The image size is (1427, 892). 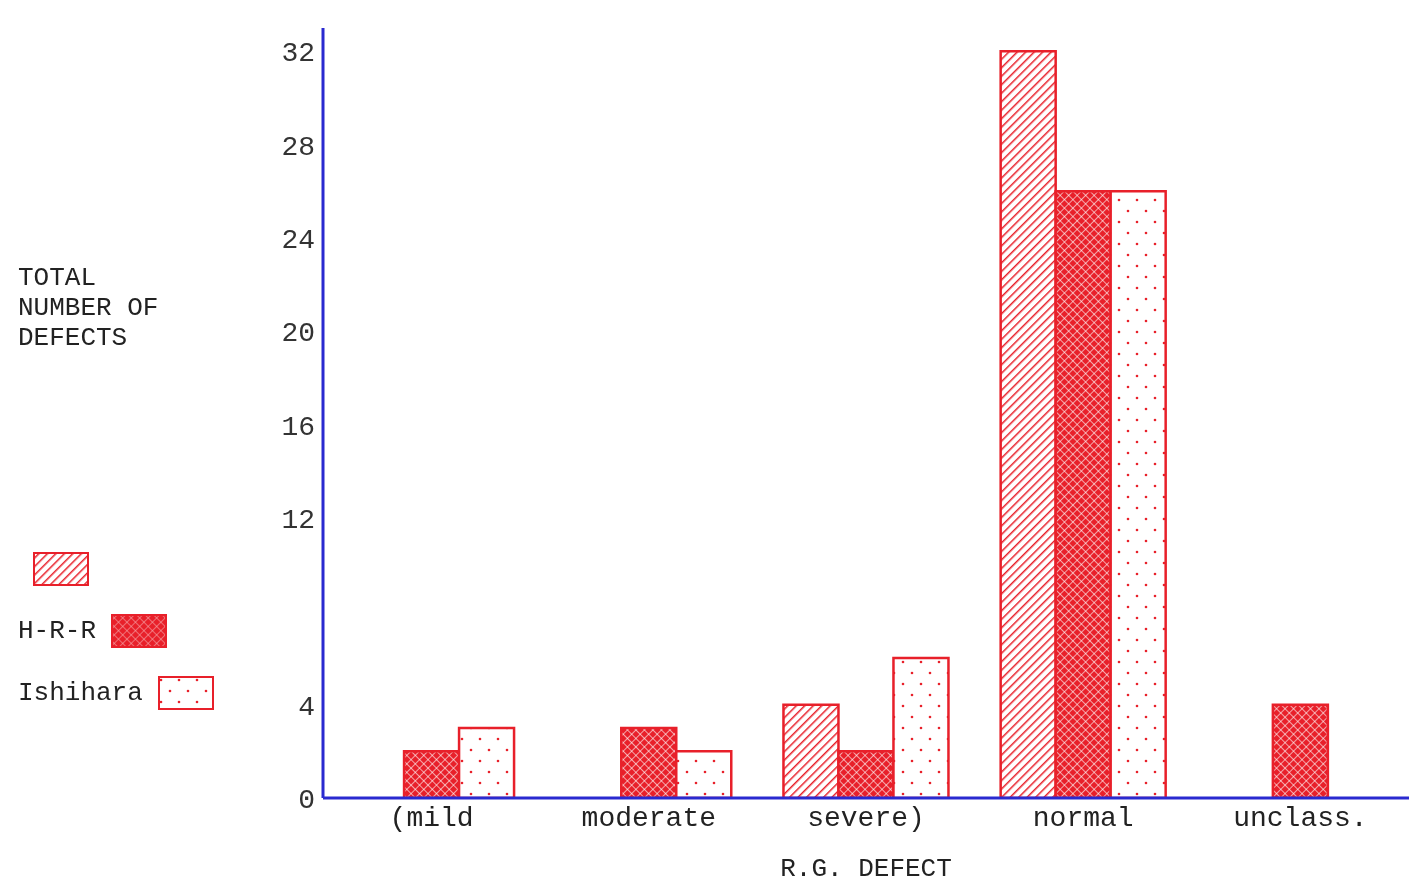 I want to click on y-tick-label: 16, so click(x=298, y=427).